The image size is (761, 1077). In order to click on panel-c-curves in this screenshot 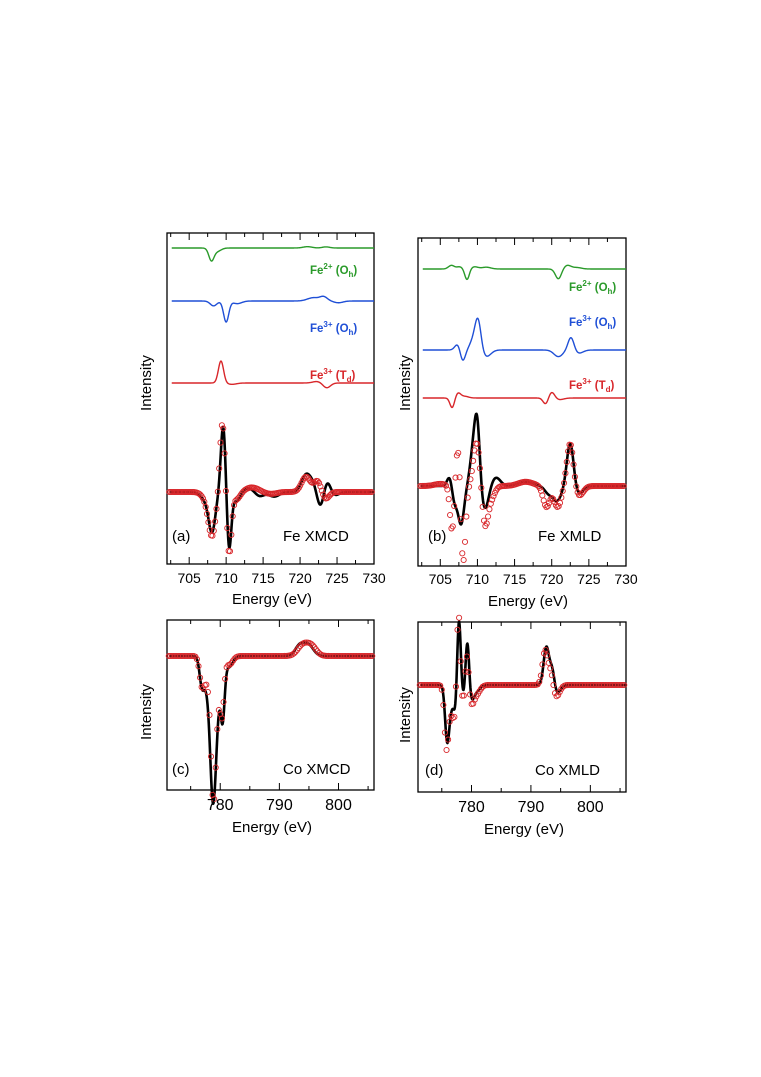, I will do `click(270, 722)`.